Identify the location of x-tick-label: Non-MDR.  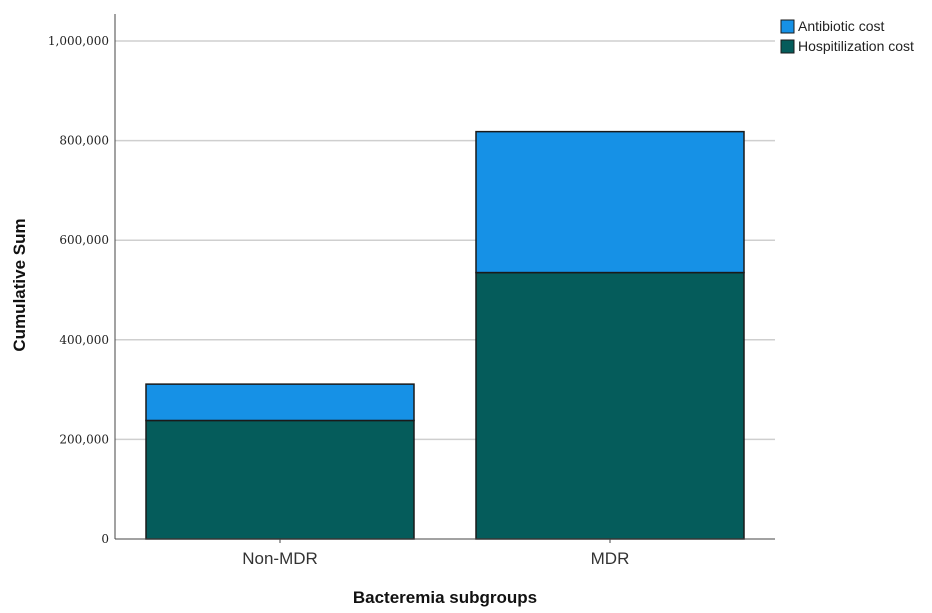
(280, 558).